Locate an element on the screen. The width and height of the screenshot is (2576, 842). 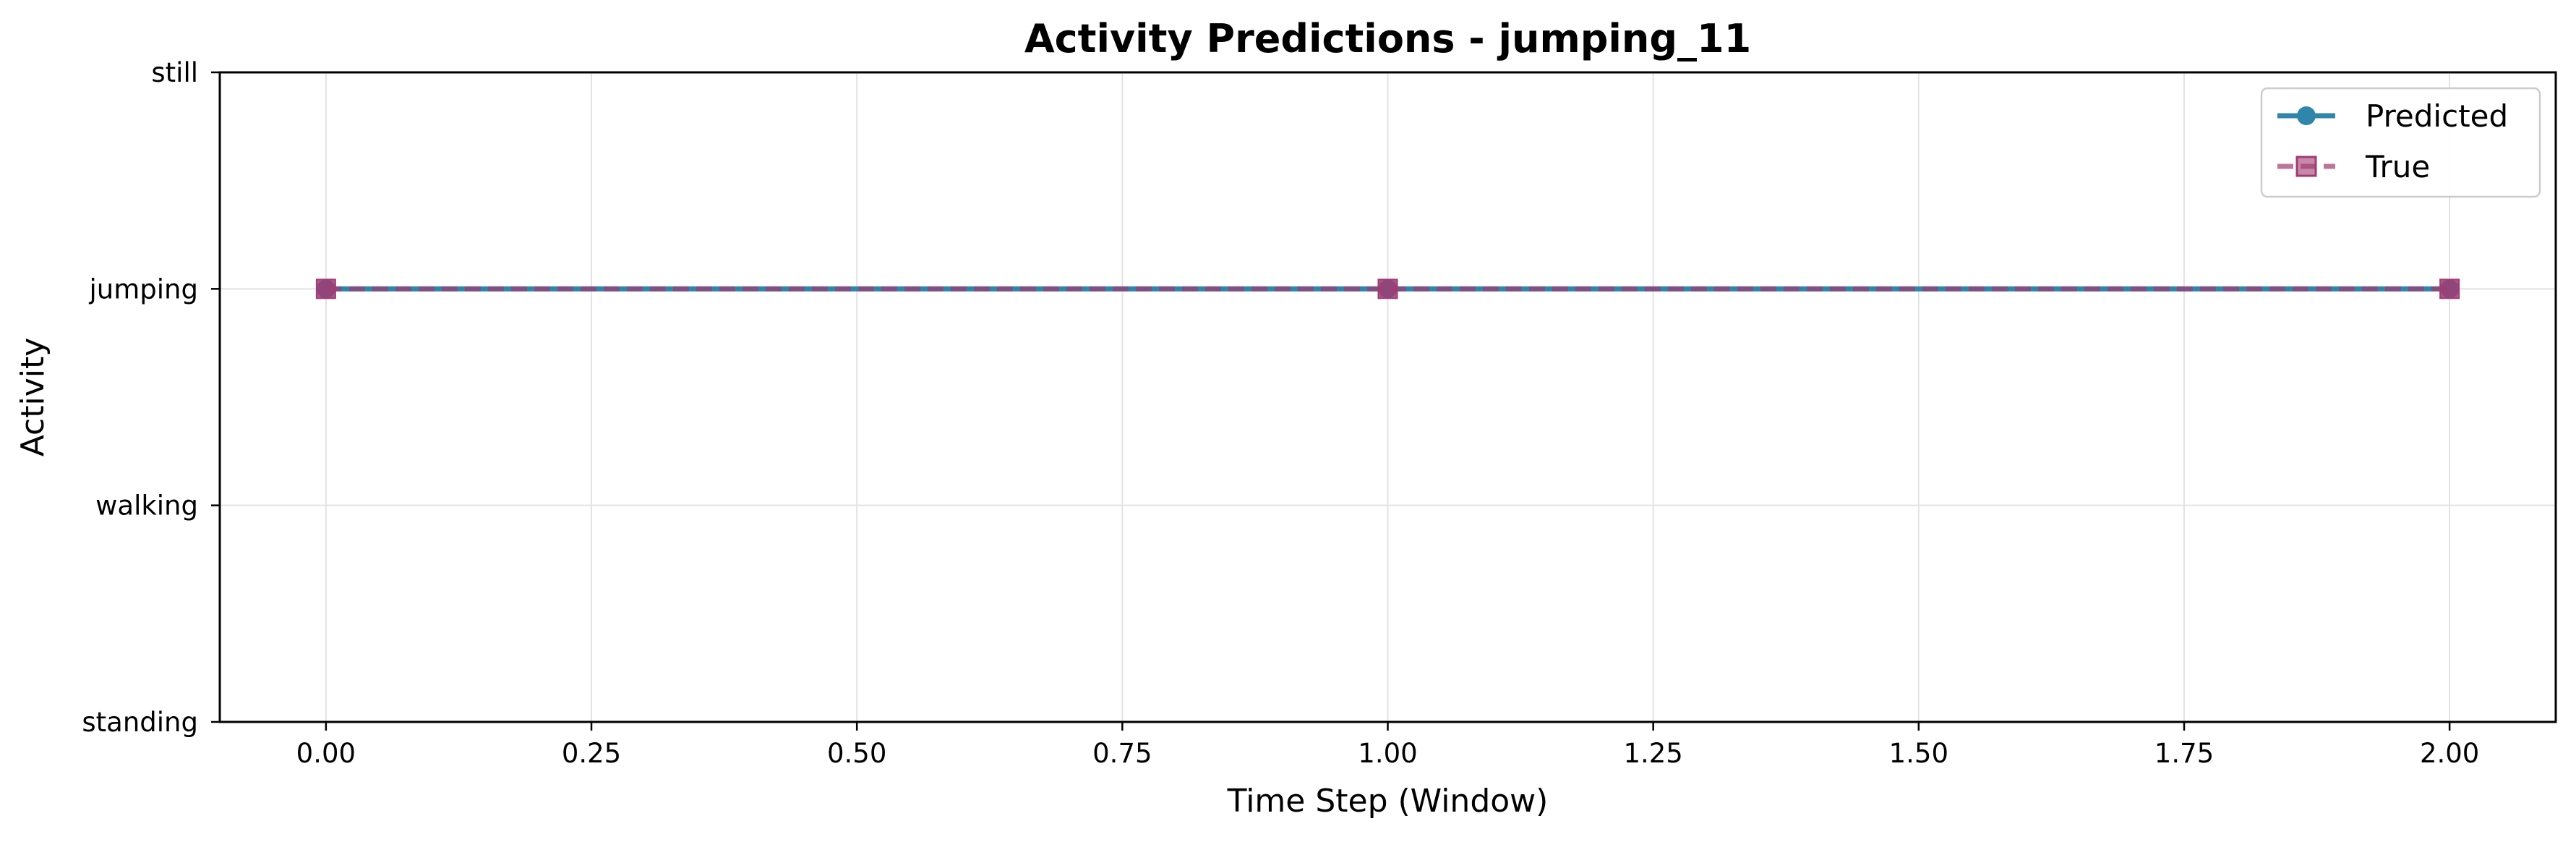
chart-title: Activity Predictions - jumping_11 is located at coordinates (1387, 38).